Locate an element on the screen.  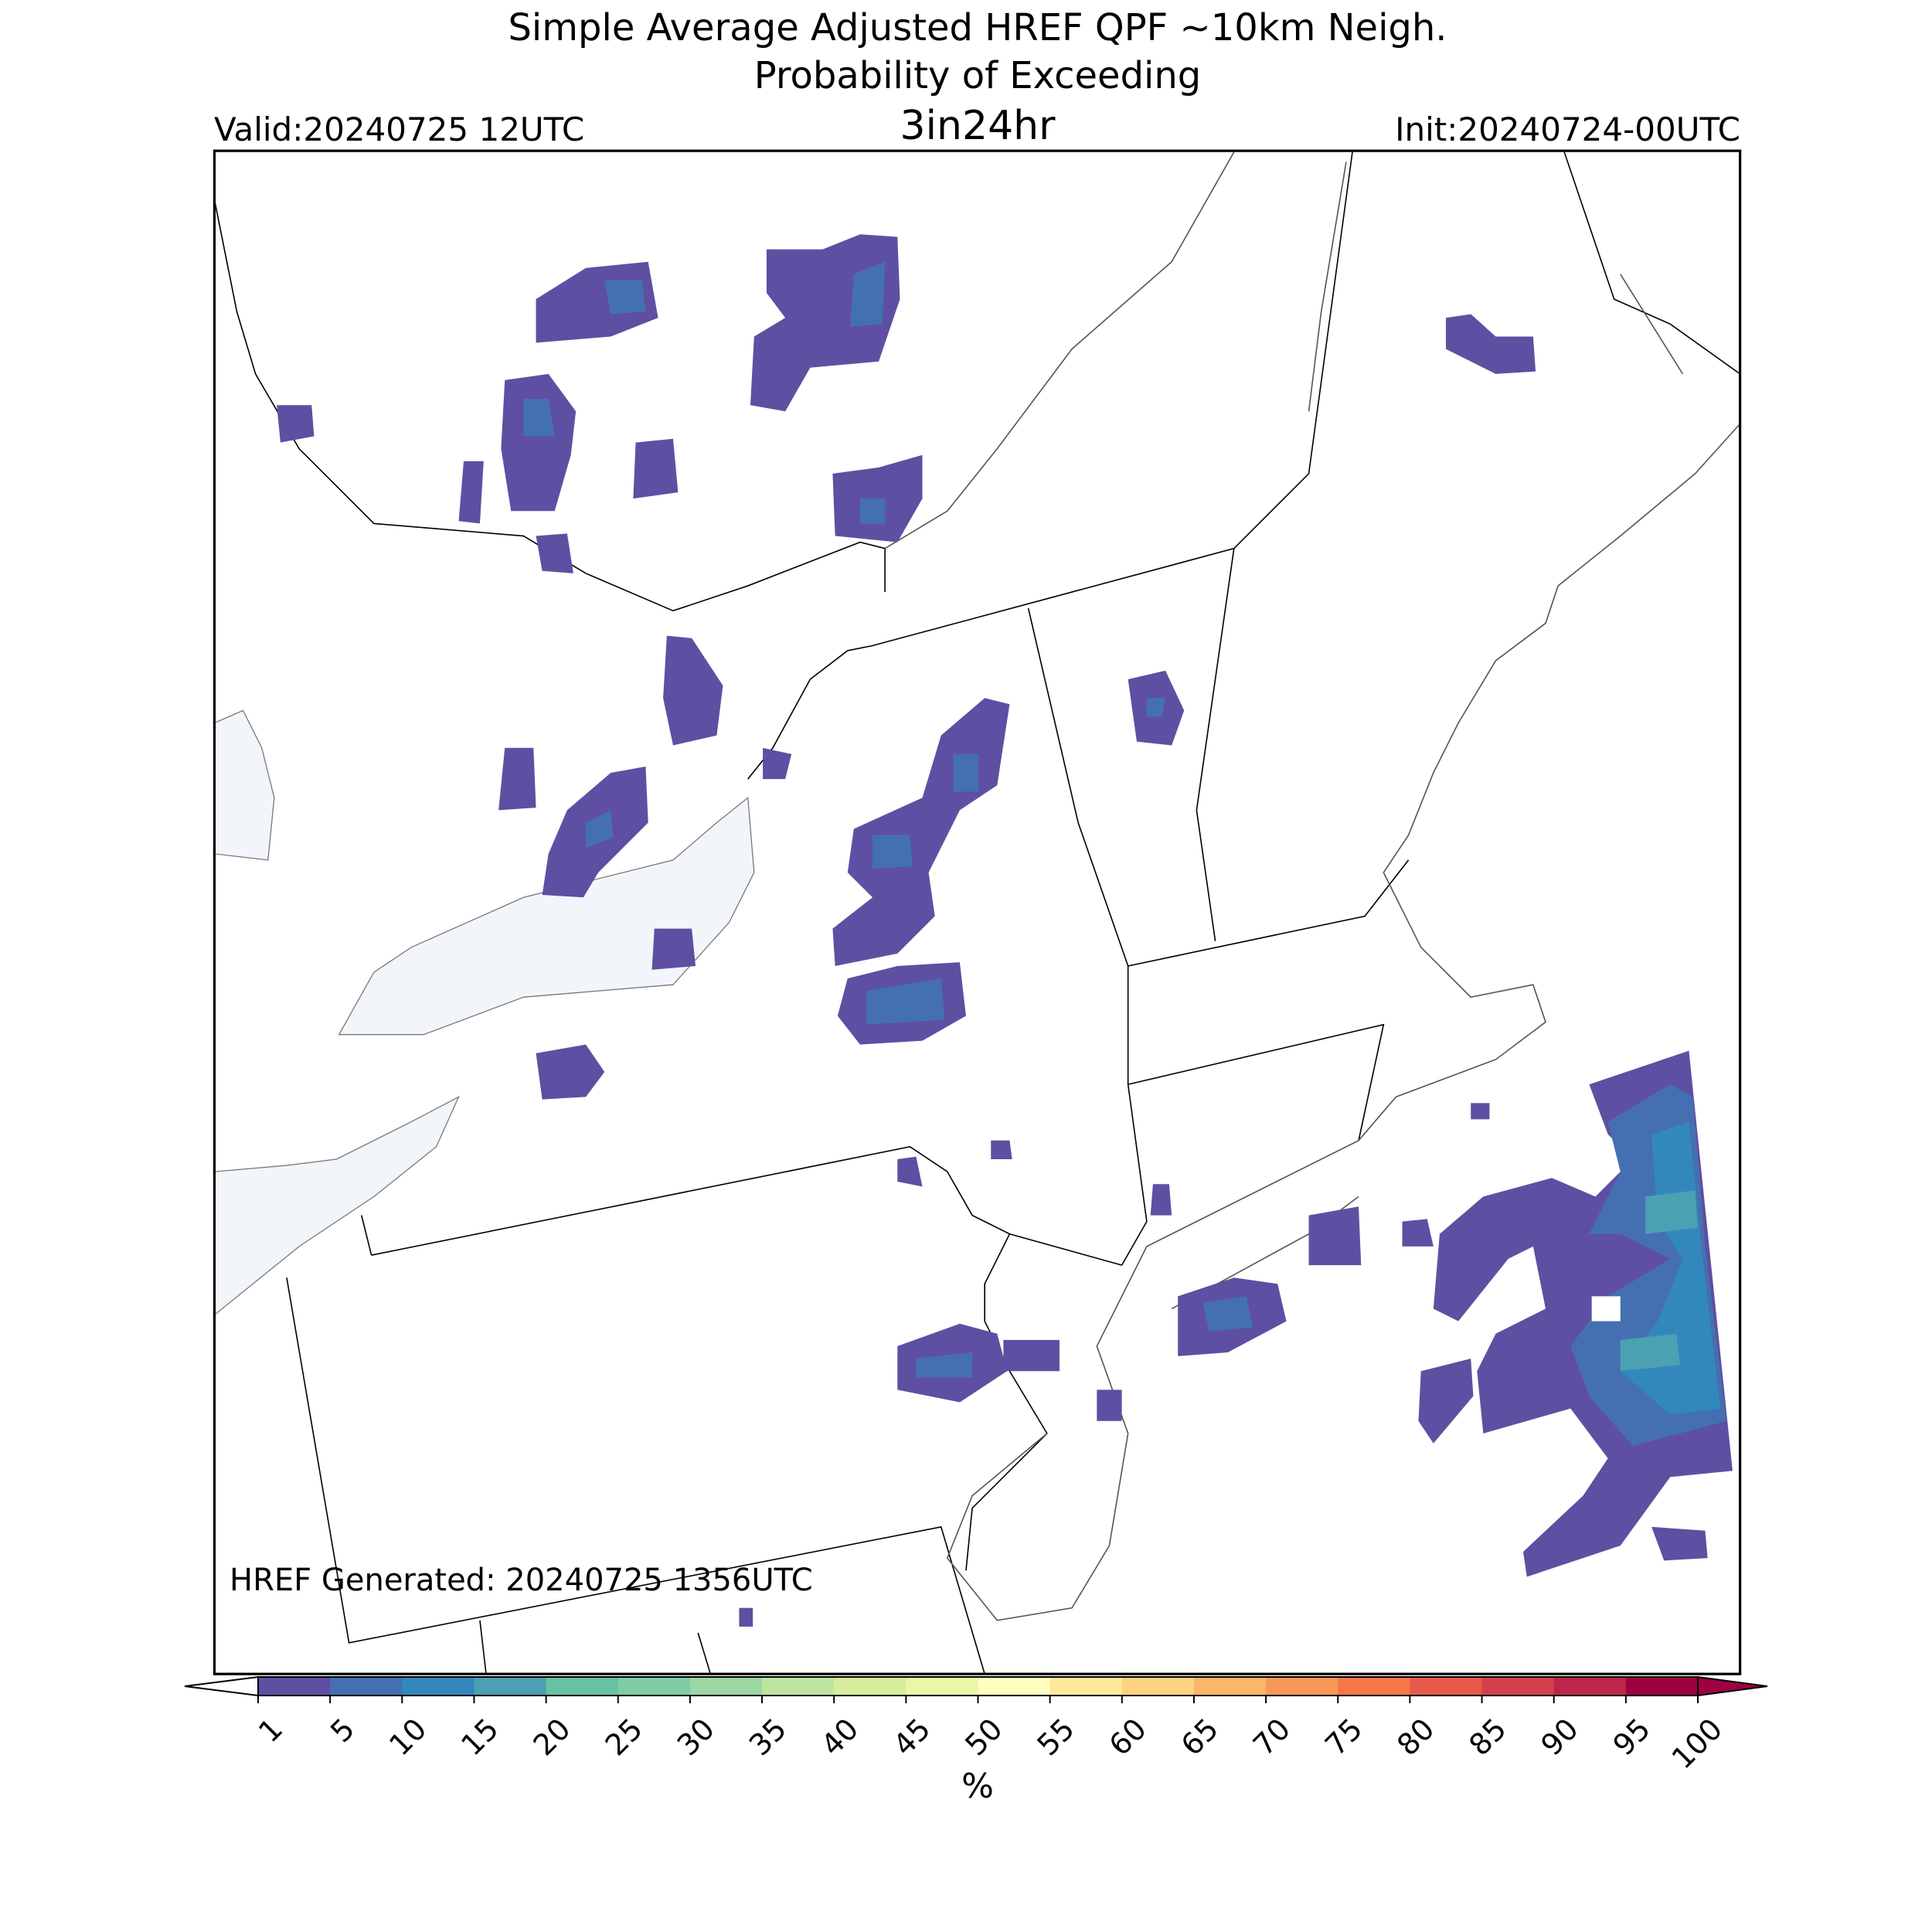
lake-simcoe is located at coordinates (244, 785).